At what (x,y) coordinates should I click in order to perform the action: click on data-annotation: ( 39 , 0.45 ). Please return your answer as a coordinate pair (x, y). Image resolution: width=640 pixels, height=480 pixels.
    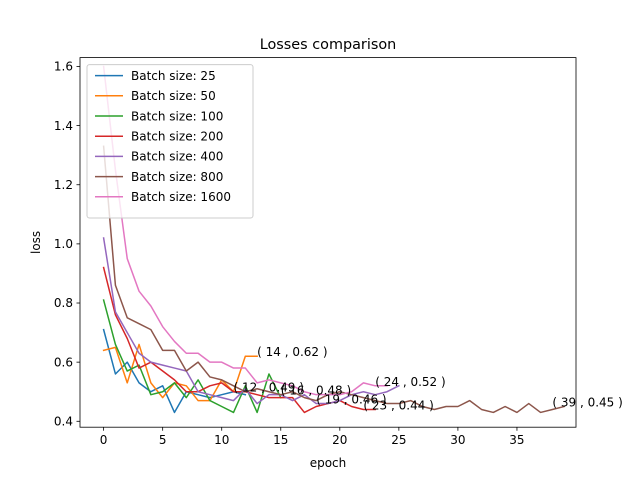
    Looking at the image, I should click on (587, 403).